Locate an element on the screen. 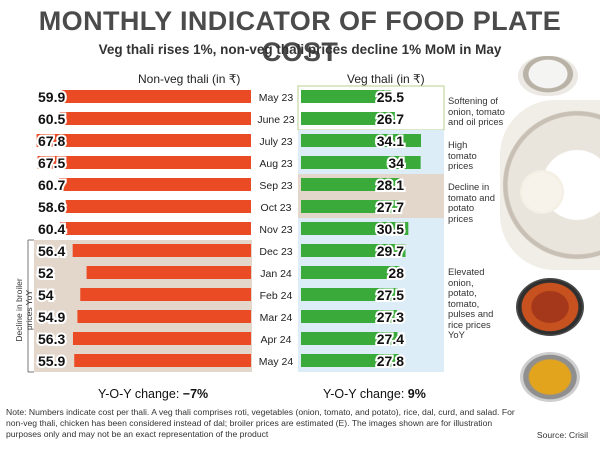  month-label-0: May 23 is located at coordinates (276, 98).